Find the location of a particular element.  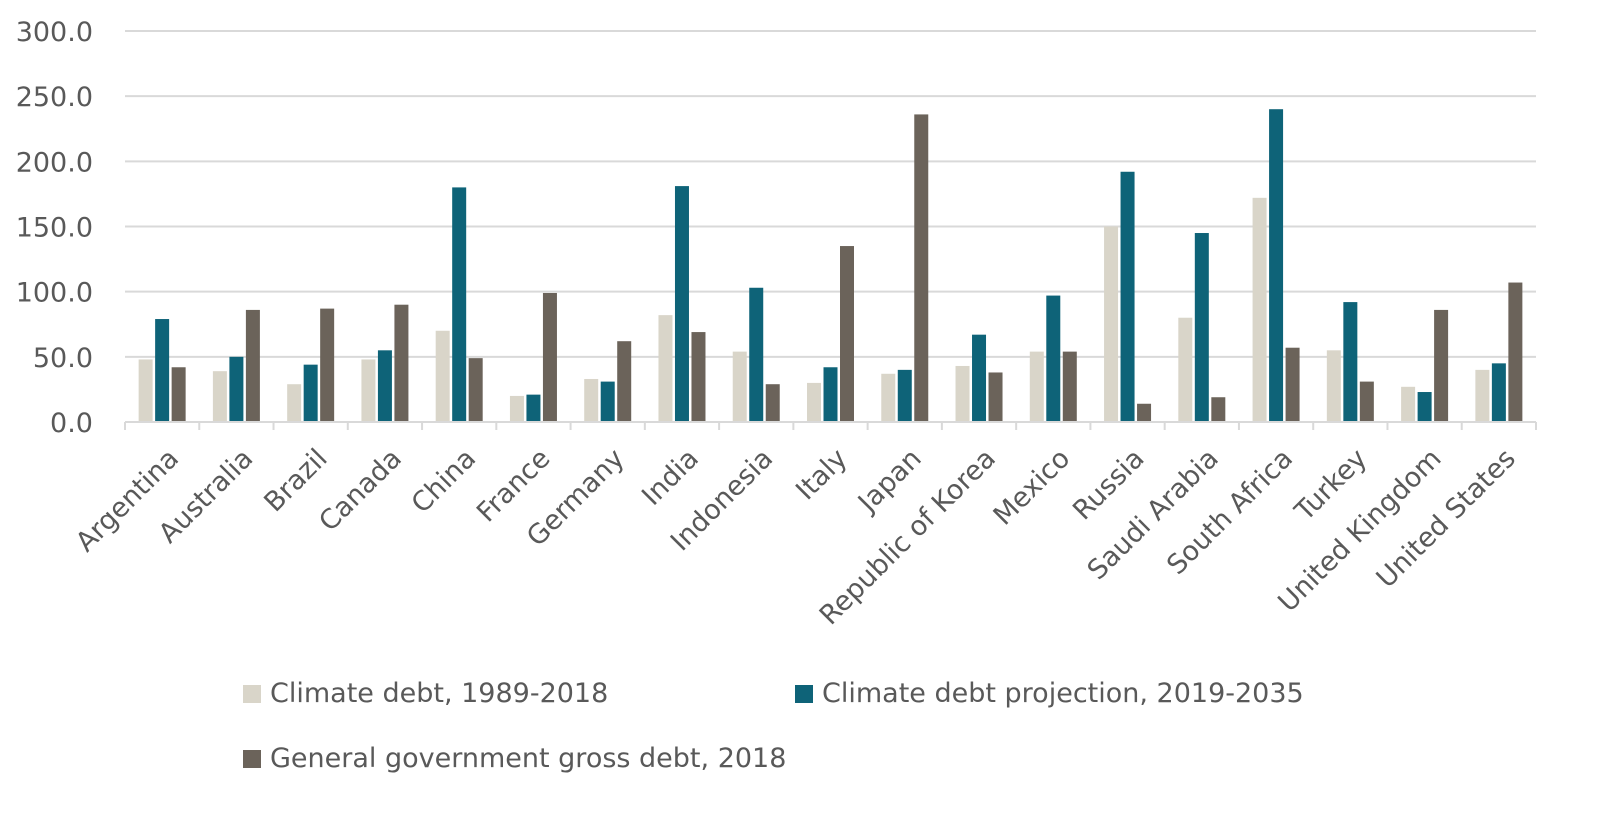

legend-label: Climate debt projection, 2019-2035 is located at coordinates (1063, 693).